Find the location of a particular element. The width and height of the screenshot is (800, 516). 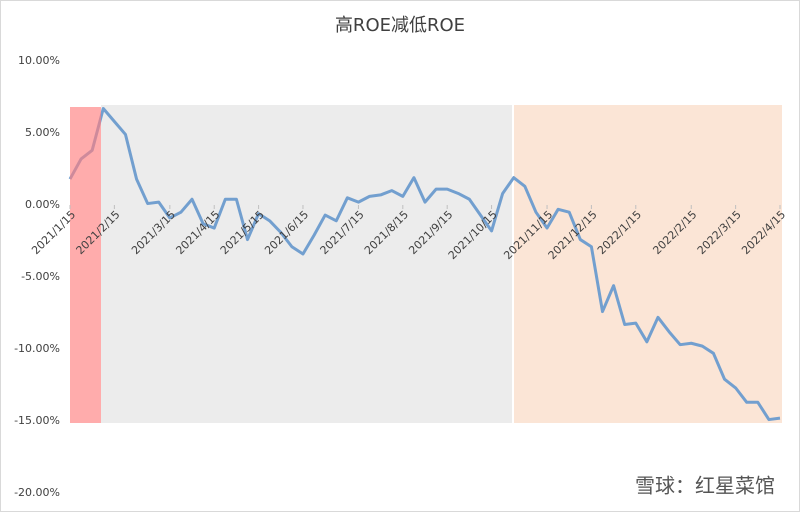

y-tick-label: -15.00% is located at coordinates (37, 420).